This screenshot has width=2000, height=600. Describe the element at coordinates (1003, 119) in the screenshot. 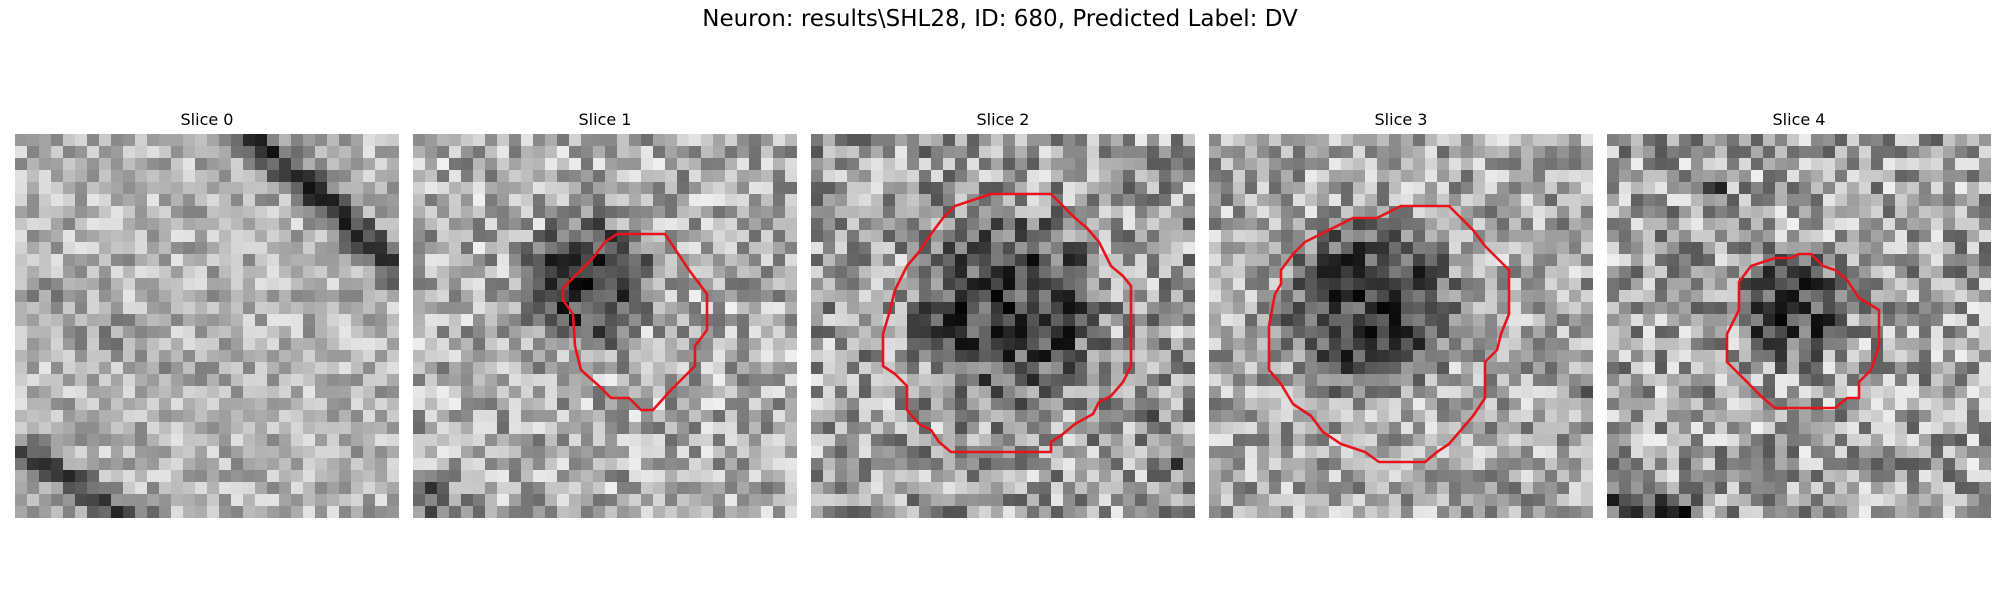

I see `slice-title: Slice 2` at that location.